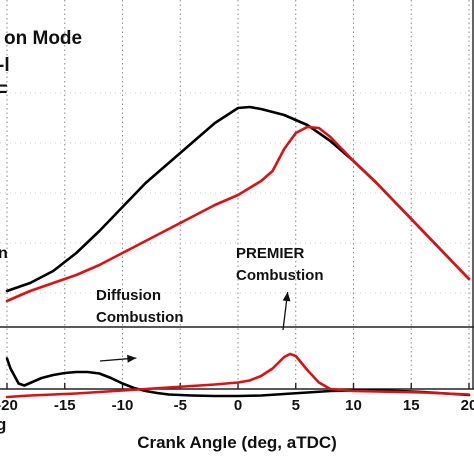  What do you see at coordinates (140, 317) in the screenshot?
I see `annotation-diffusion-line-2: Combustion` at bounding box center [140, 317].